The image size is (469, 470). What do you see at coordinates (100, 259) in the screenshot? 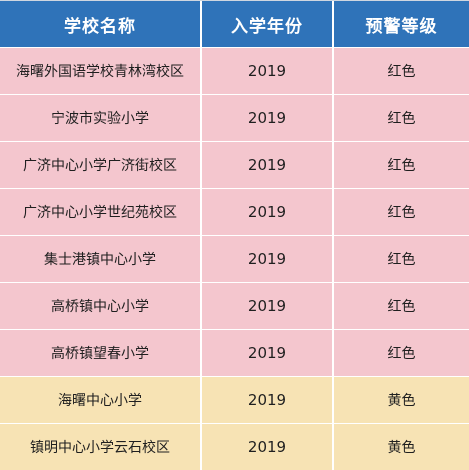
I see `school-name-cell: 集士港镇中心小学` at bounding box center [100, 259].